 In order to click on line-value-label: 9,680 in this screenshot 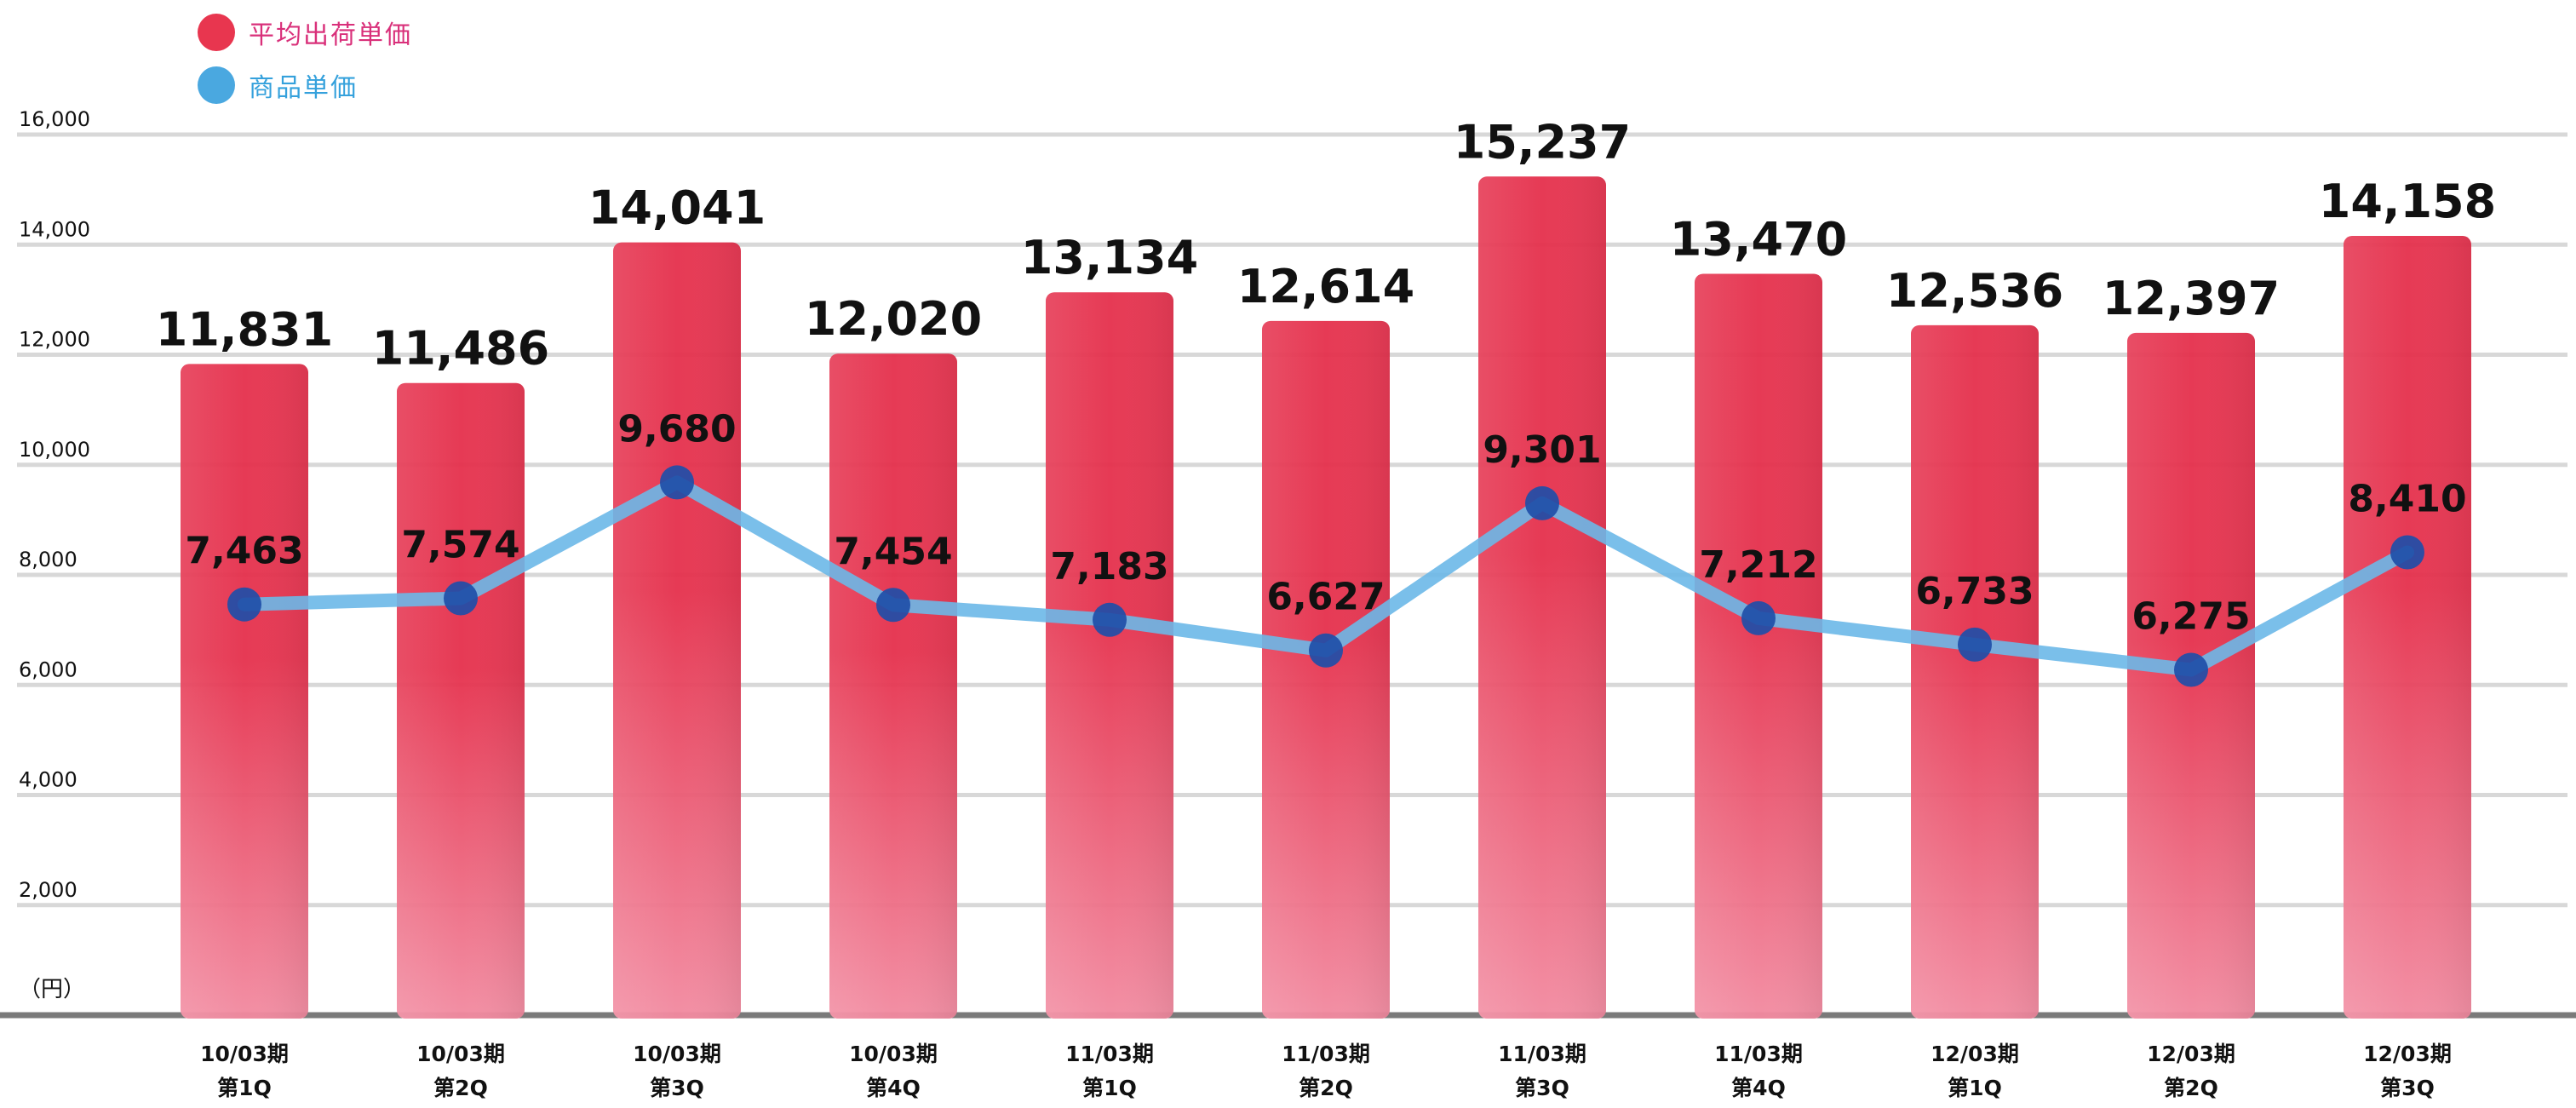, I will do `click(676, 429)`.